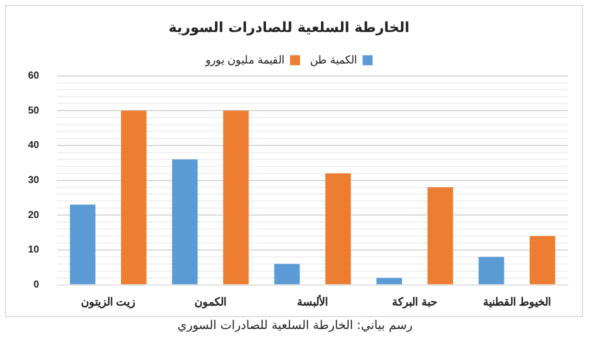 The image size is (590, 343). What do you see at coordinates (34, 110) in the screenshot?
I see `y-tick-label: 50` at bounding box center [34, 110].